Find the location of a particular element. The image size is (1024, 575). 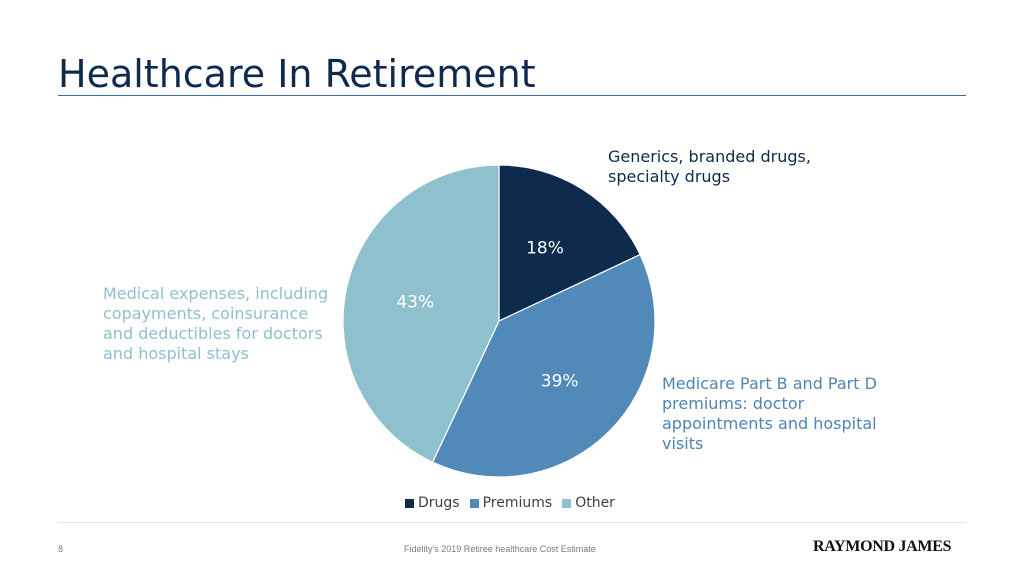

legend-item-drugs: Drugs is located at coordinates (432, 503).